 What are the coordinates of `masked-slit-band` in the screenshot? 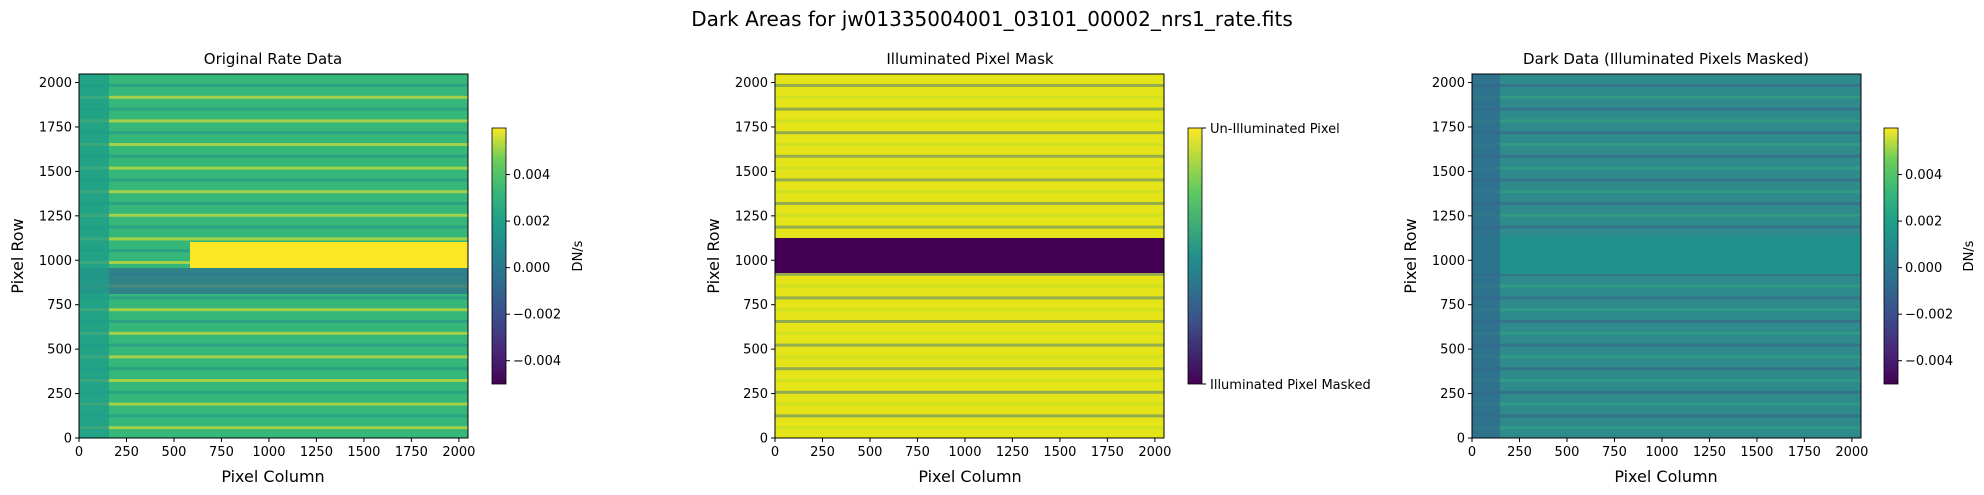 It's located at (969, 255).